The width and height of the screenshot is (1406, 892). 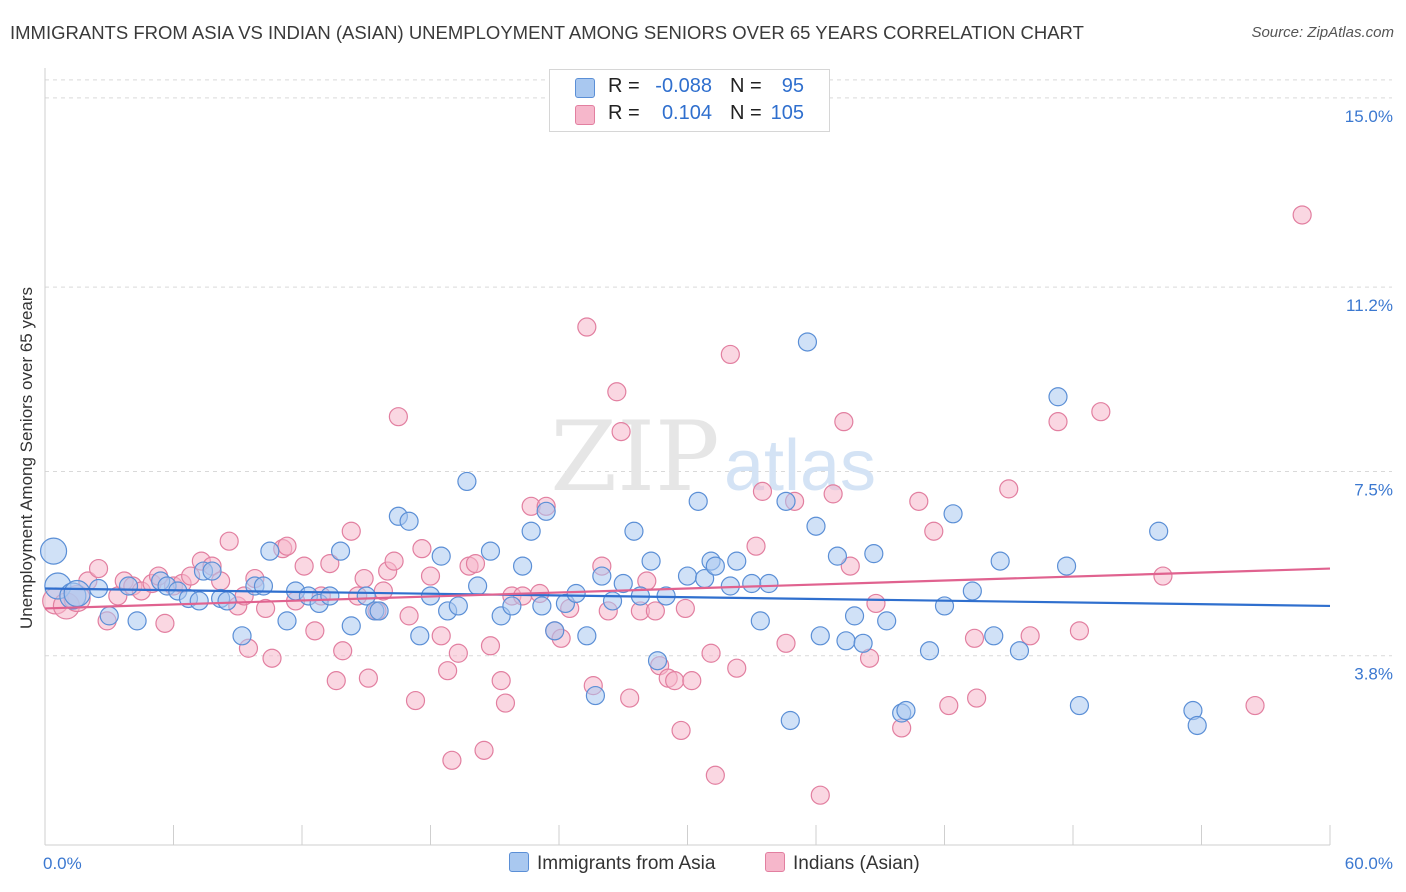 What do you see at coordinates (1369, 863) in the screenshot?
I see `x-tick-label: 60.0%` at bounding box center [1369, 863].